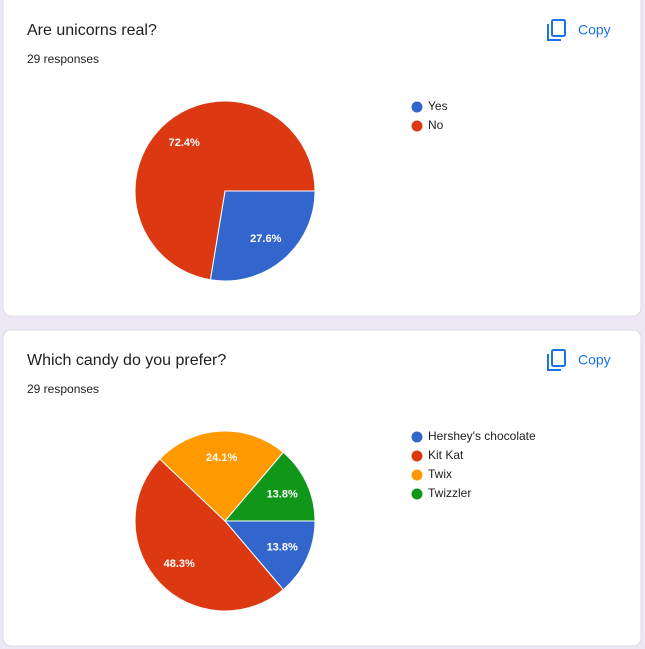 This screenshot has width=645, height=649. What do you see at coordinates (221, 458) in the screenshot?
I see `slice-label: 24.1%` at bounding box center [221, 458].